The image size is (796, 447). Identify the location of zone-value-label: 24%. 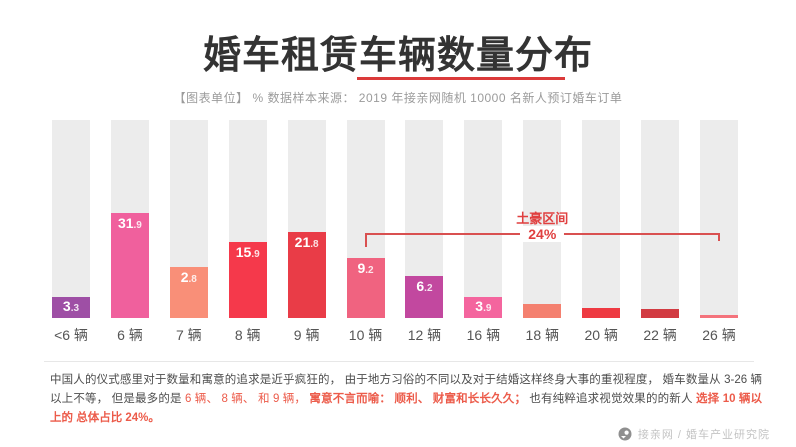
(542, 234).